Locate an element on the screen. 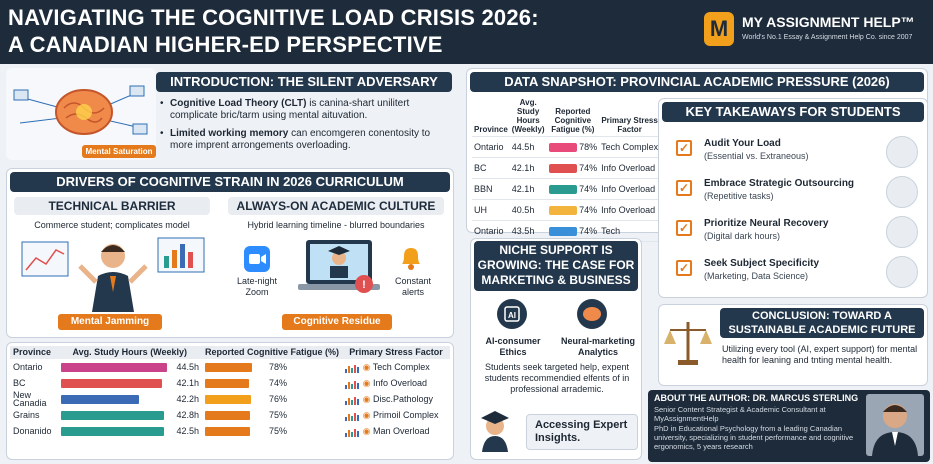  niche-title-1: NICHE SUPPORT IS is located at coordinates (556, 250).